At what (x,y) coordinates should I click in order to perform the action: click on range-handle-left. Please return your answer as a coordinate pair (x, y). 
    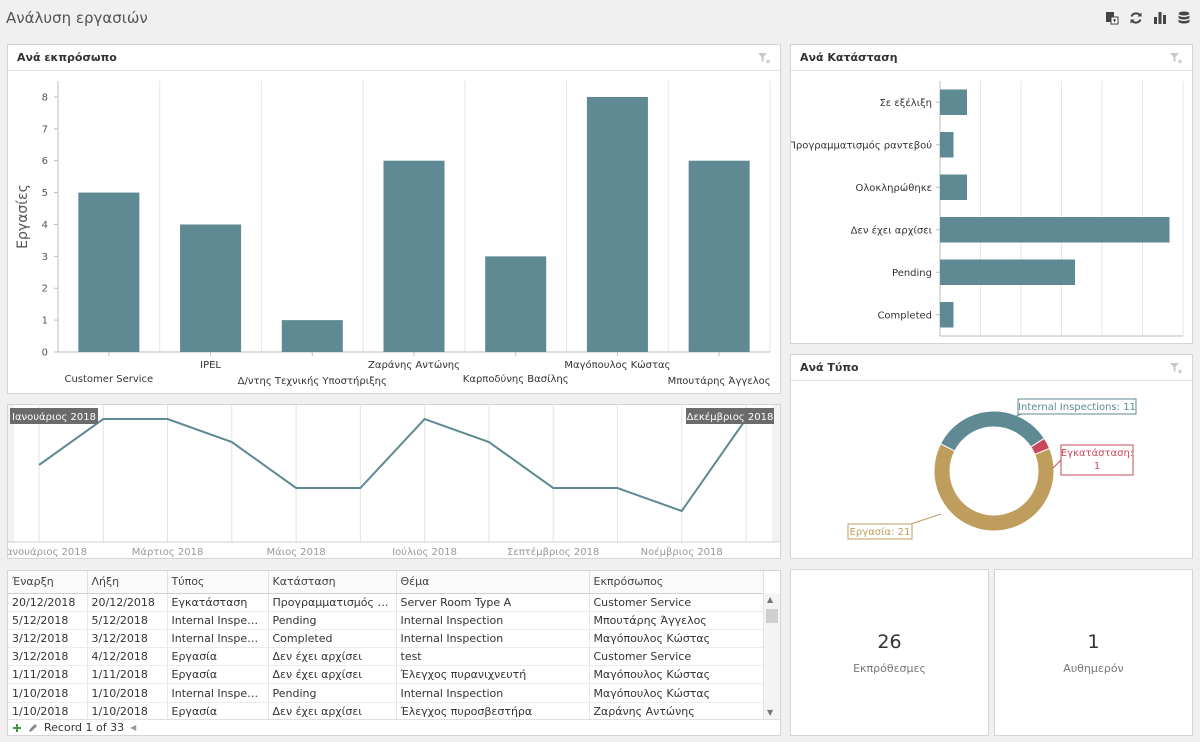
    Looking at the image, I should click on (11, 473).